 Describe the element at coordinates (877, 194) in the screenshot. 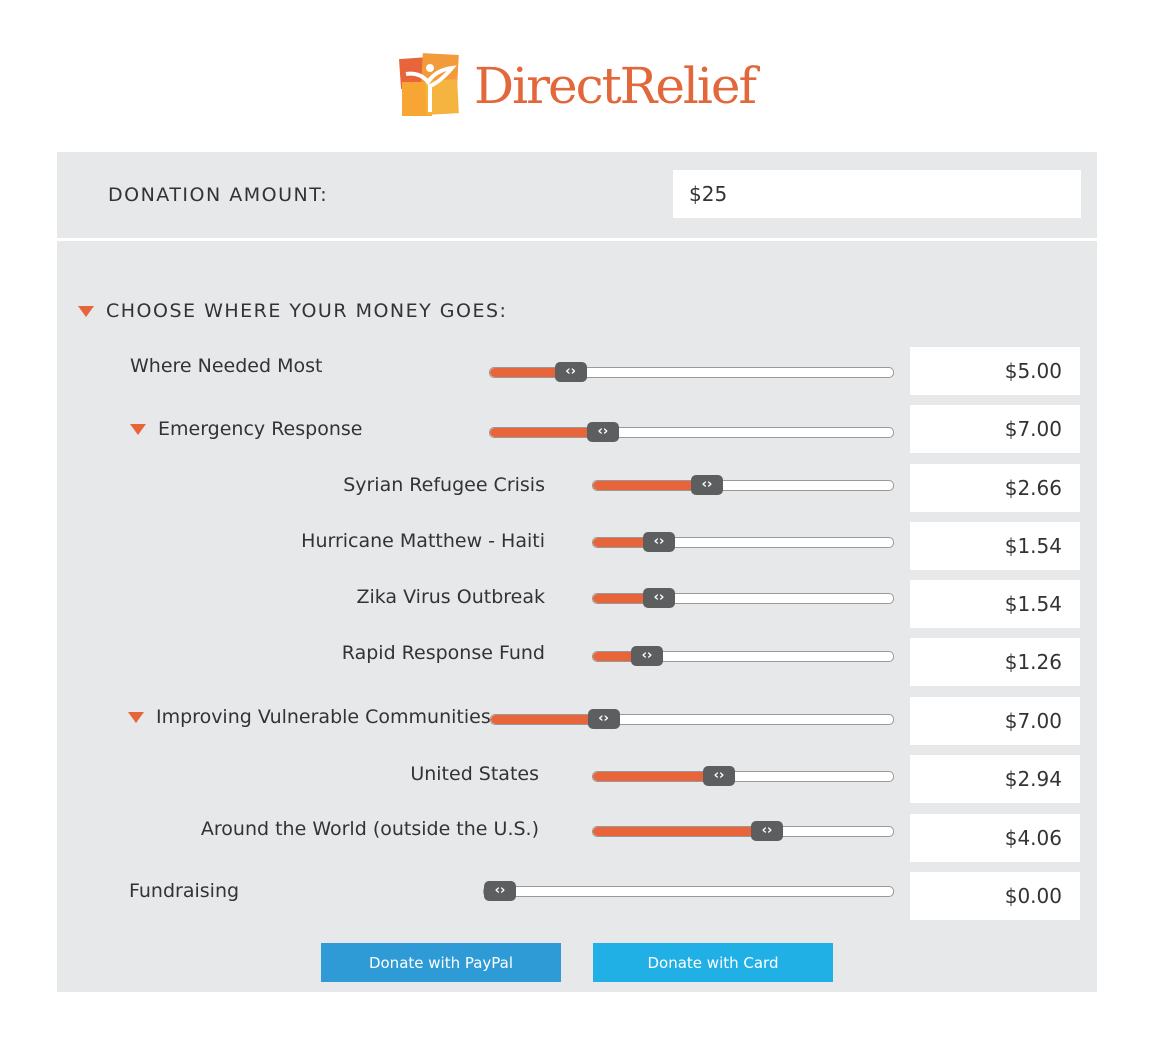

I see `donation-amount-input` at that location.